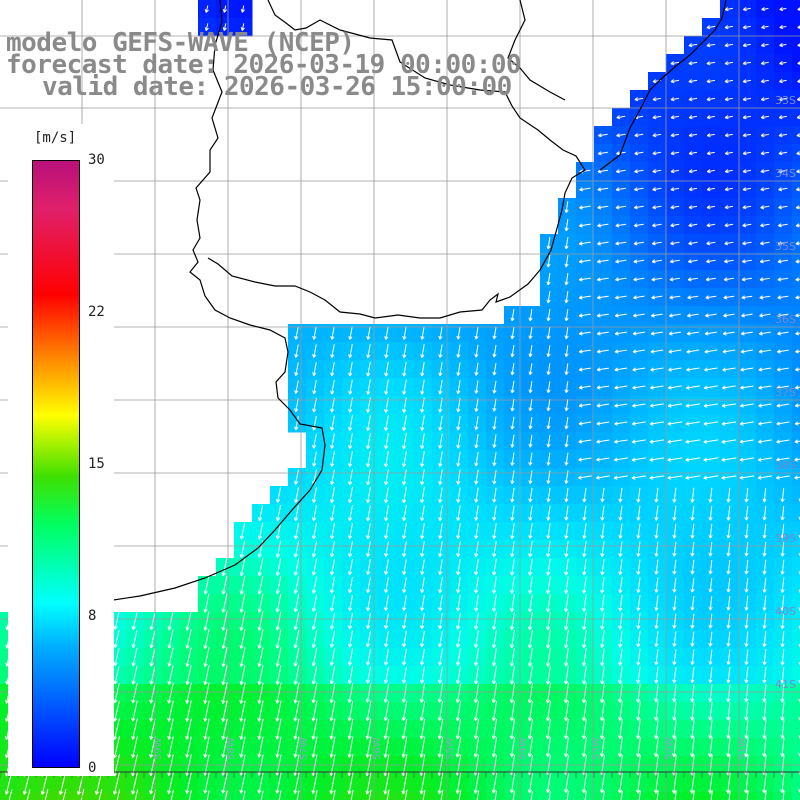 This screenshot has width=800, height=800. Describe the element at coordinates (450, 748) in the screenshot. I see `longitude-label: 55W` at that location.